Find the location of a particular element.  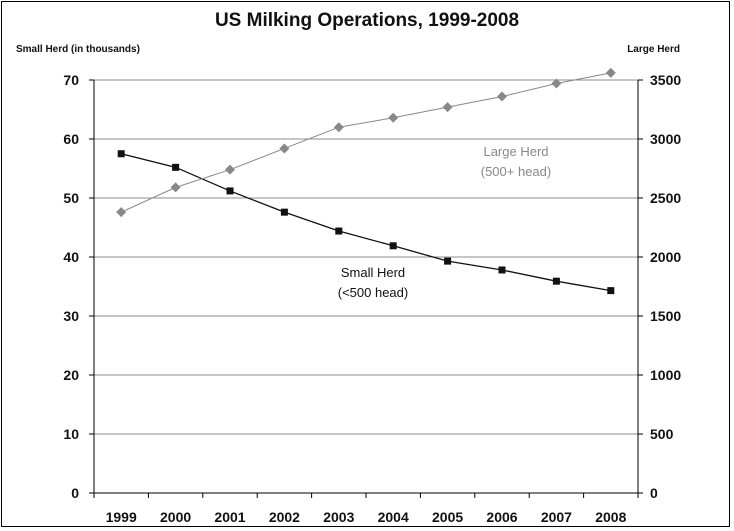

large-herd-label: Large Herd is located at coordinates (515, 151).